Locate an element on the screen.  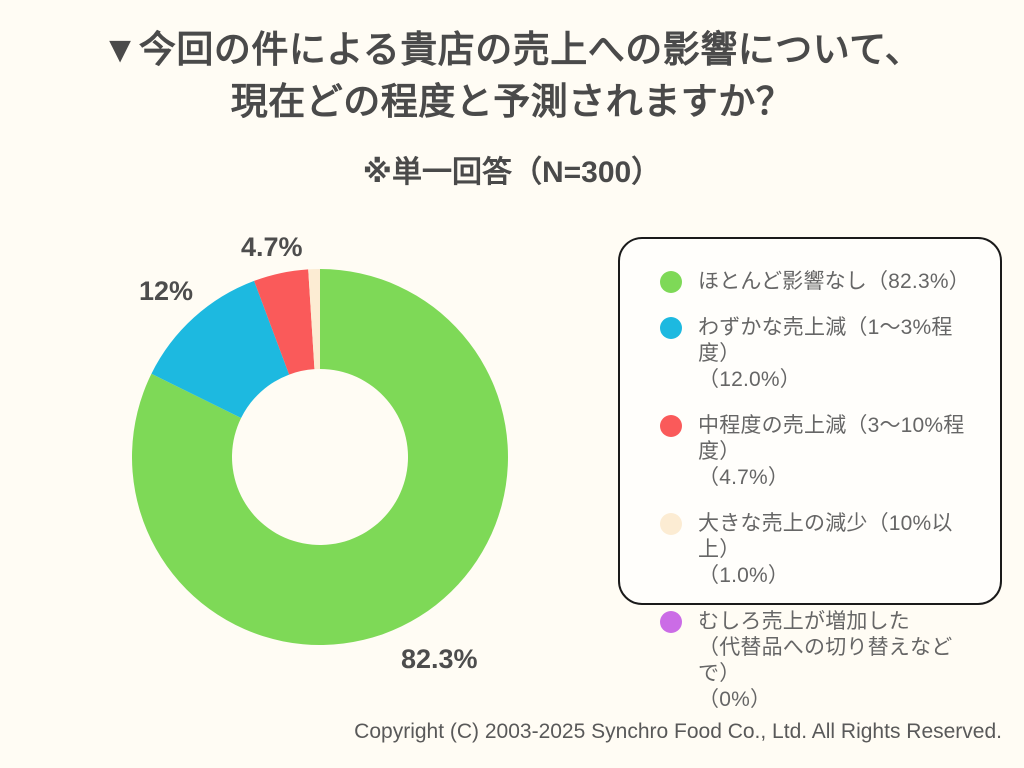
legend-item-label: わずかな売上減（1〜3%程度） （12.0%） is located at coordinates (825, 353).